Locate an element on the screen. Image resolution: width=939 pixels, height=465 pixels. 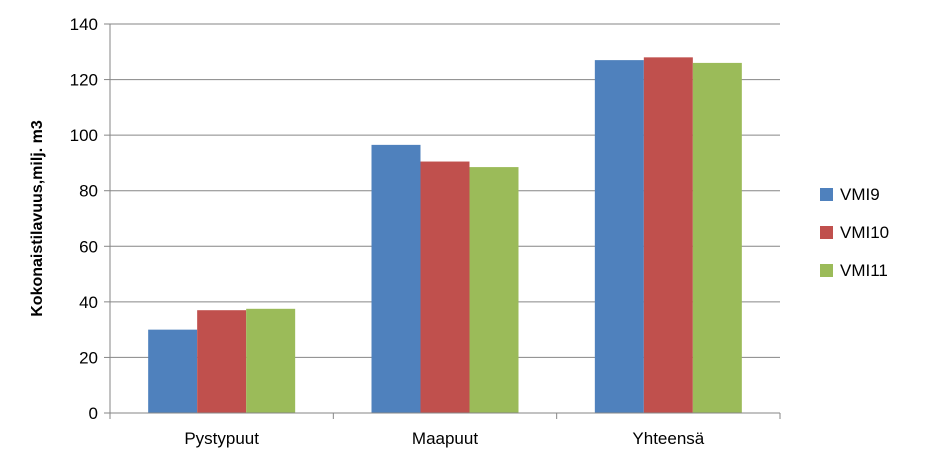
y-tick-label: 40 is located at coordinates (88, 302).